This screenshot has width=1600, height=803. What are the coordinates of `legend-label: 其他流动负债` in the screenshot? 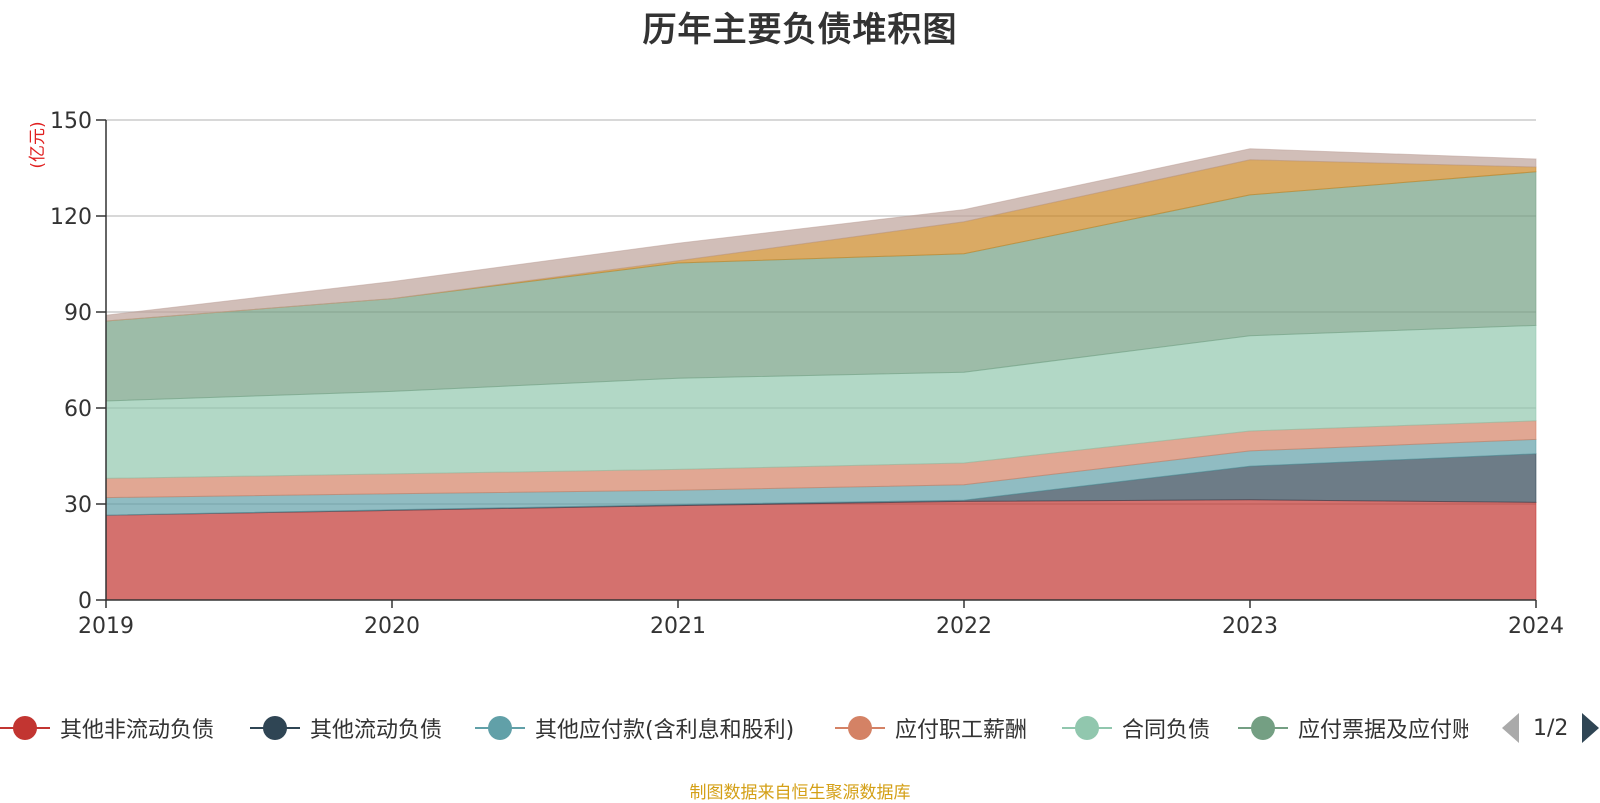 It's located at (376, 730).